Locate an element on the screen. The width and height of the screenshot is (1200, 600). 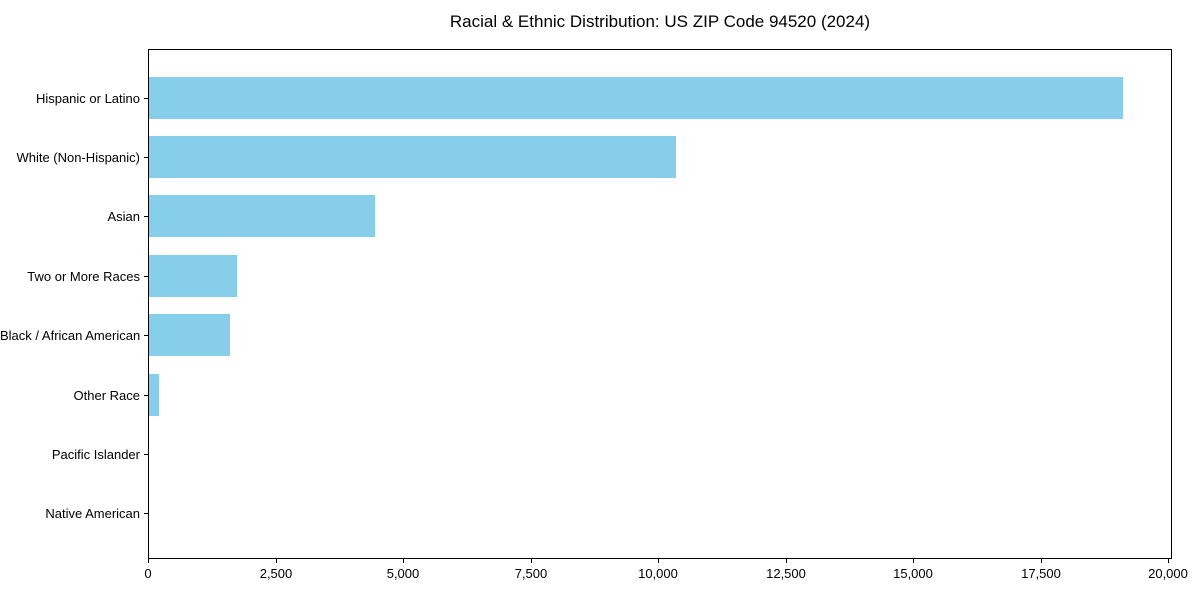
y-tick-label-two-or-more-races: Two or More Races is located at coordinates (83, 276).